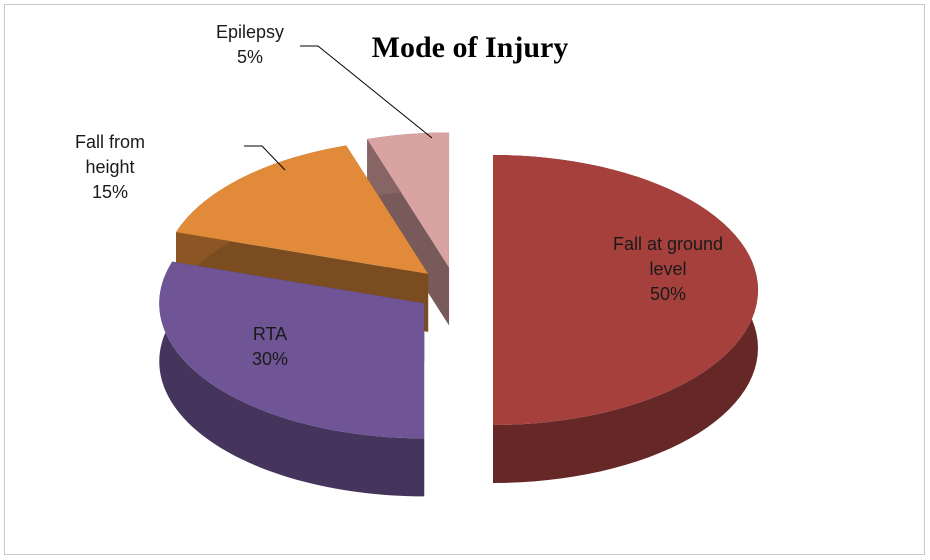 This screenshot has width=930, height=560. I want to click on slice-label: RTA, so click(270, 334).